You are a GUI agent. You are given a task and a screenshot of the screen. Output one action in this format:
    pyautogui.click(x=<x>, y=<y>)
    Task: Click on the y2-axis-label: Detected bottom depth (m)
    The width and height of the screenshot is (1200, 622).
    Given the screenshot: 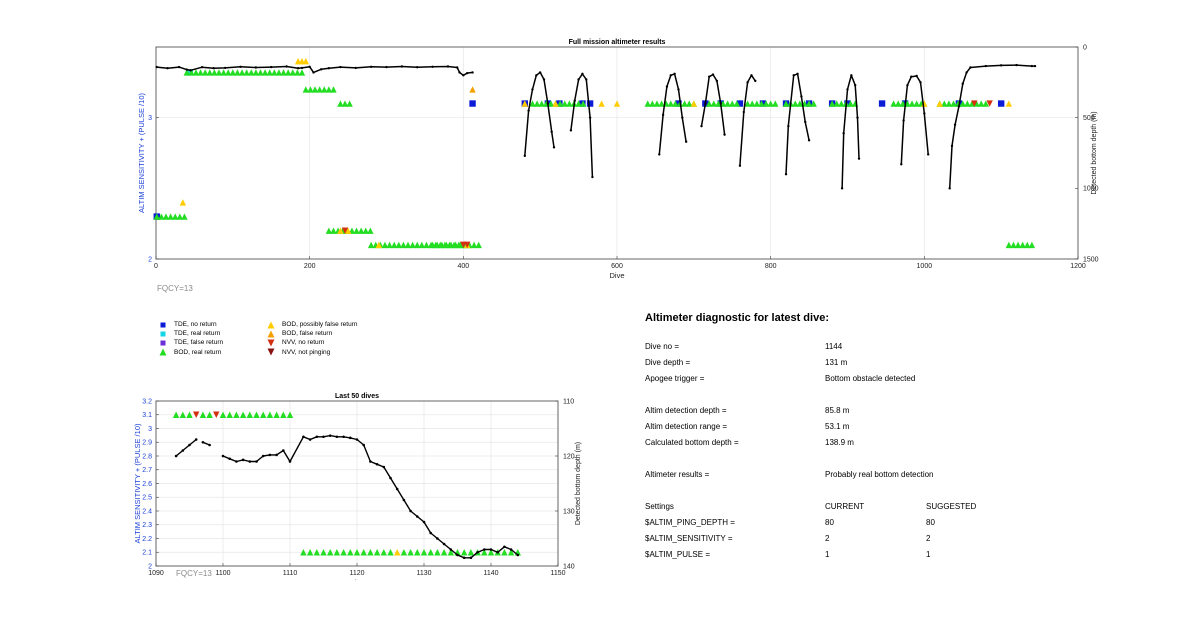 What is the action you would take?
    pyautogui.click(x=578, y=483)
    